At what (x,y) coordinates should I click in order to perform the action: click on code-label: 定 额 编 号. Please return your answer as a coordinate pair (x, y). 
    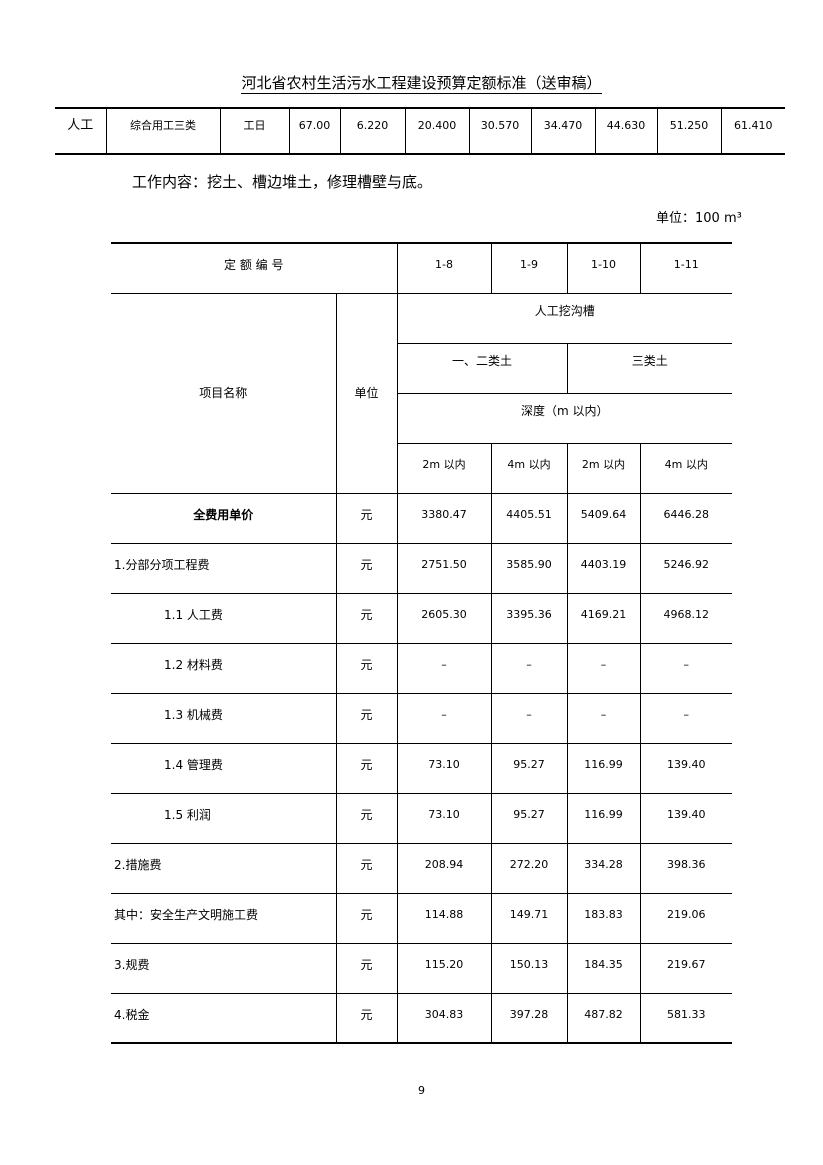
    Looking at the image, I should click on (254, 268).